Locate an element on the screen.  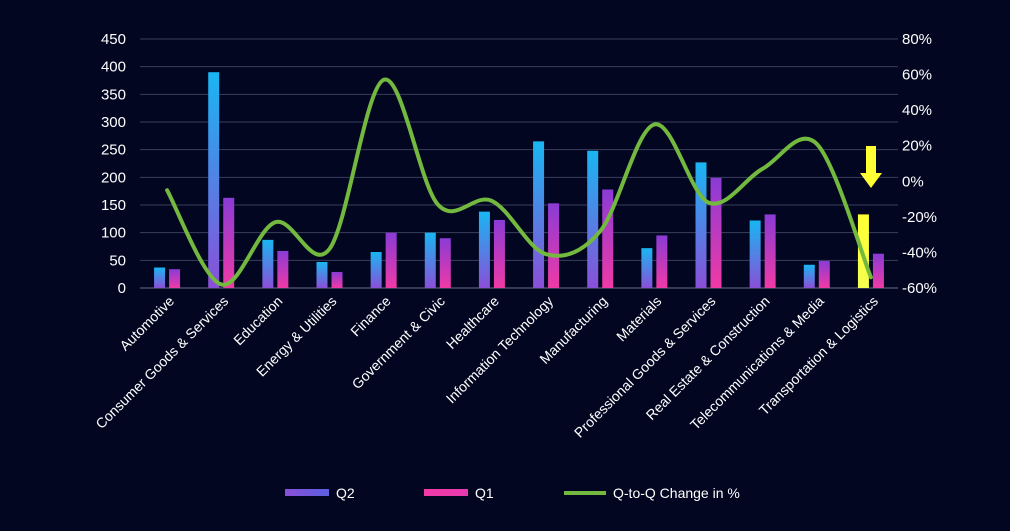
down-arrow-icon is located at coordinates (871, 167).